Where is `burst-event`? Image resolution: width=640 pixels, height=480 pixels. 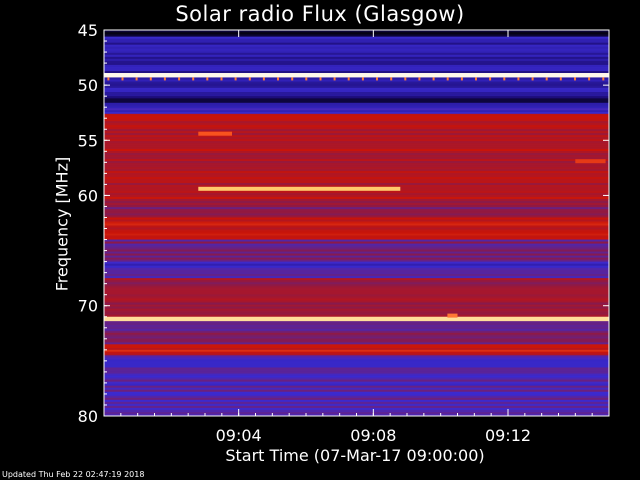
burst-event is located at coordinates (452, 315).